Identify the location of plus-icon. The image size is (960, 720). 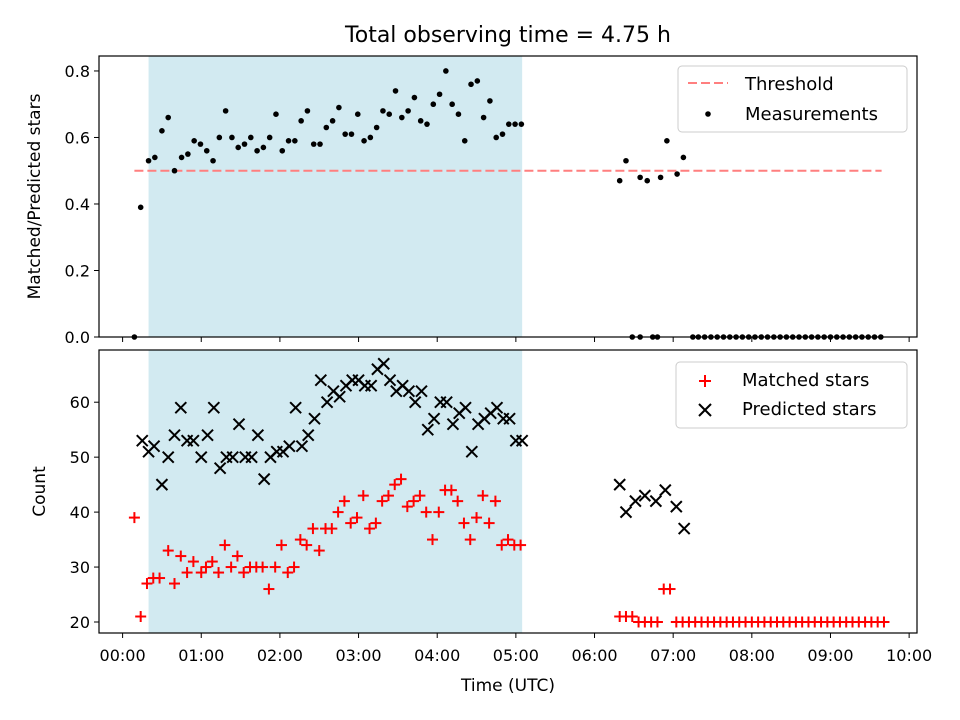
(705, 381).